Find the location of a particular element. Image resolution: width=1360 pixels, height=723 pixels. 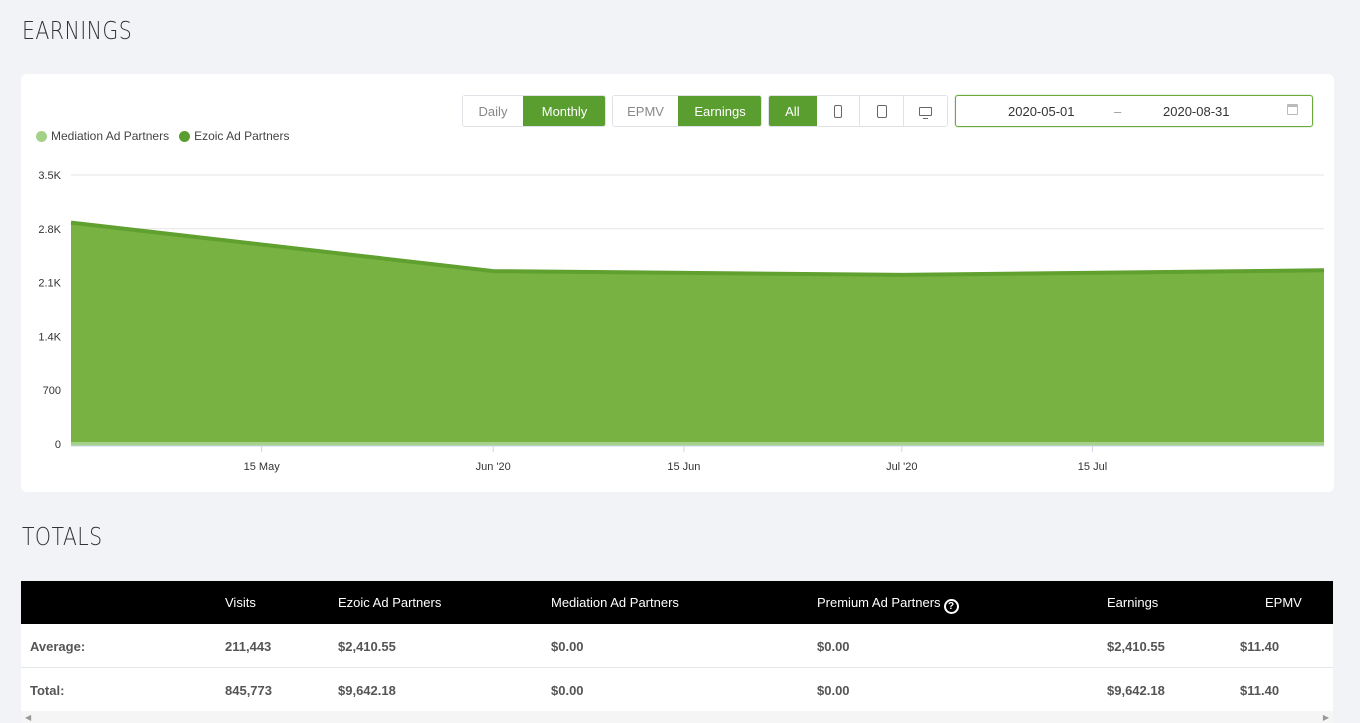

earnings-title: EARNINGS is located at coordinates (77, 30).